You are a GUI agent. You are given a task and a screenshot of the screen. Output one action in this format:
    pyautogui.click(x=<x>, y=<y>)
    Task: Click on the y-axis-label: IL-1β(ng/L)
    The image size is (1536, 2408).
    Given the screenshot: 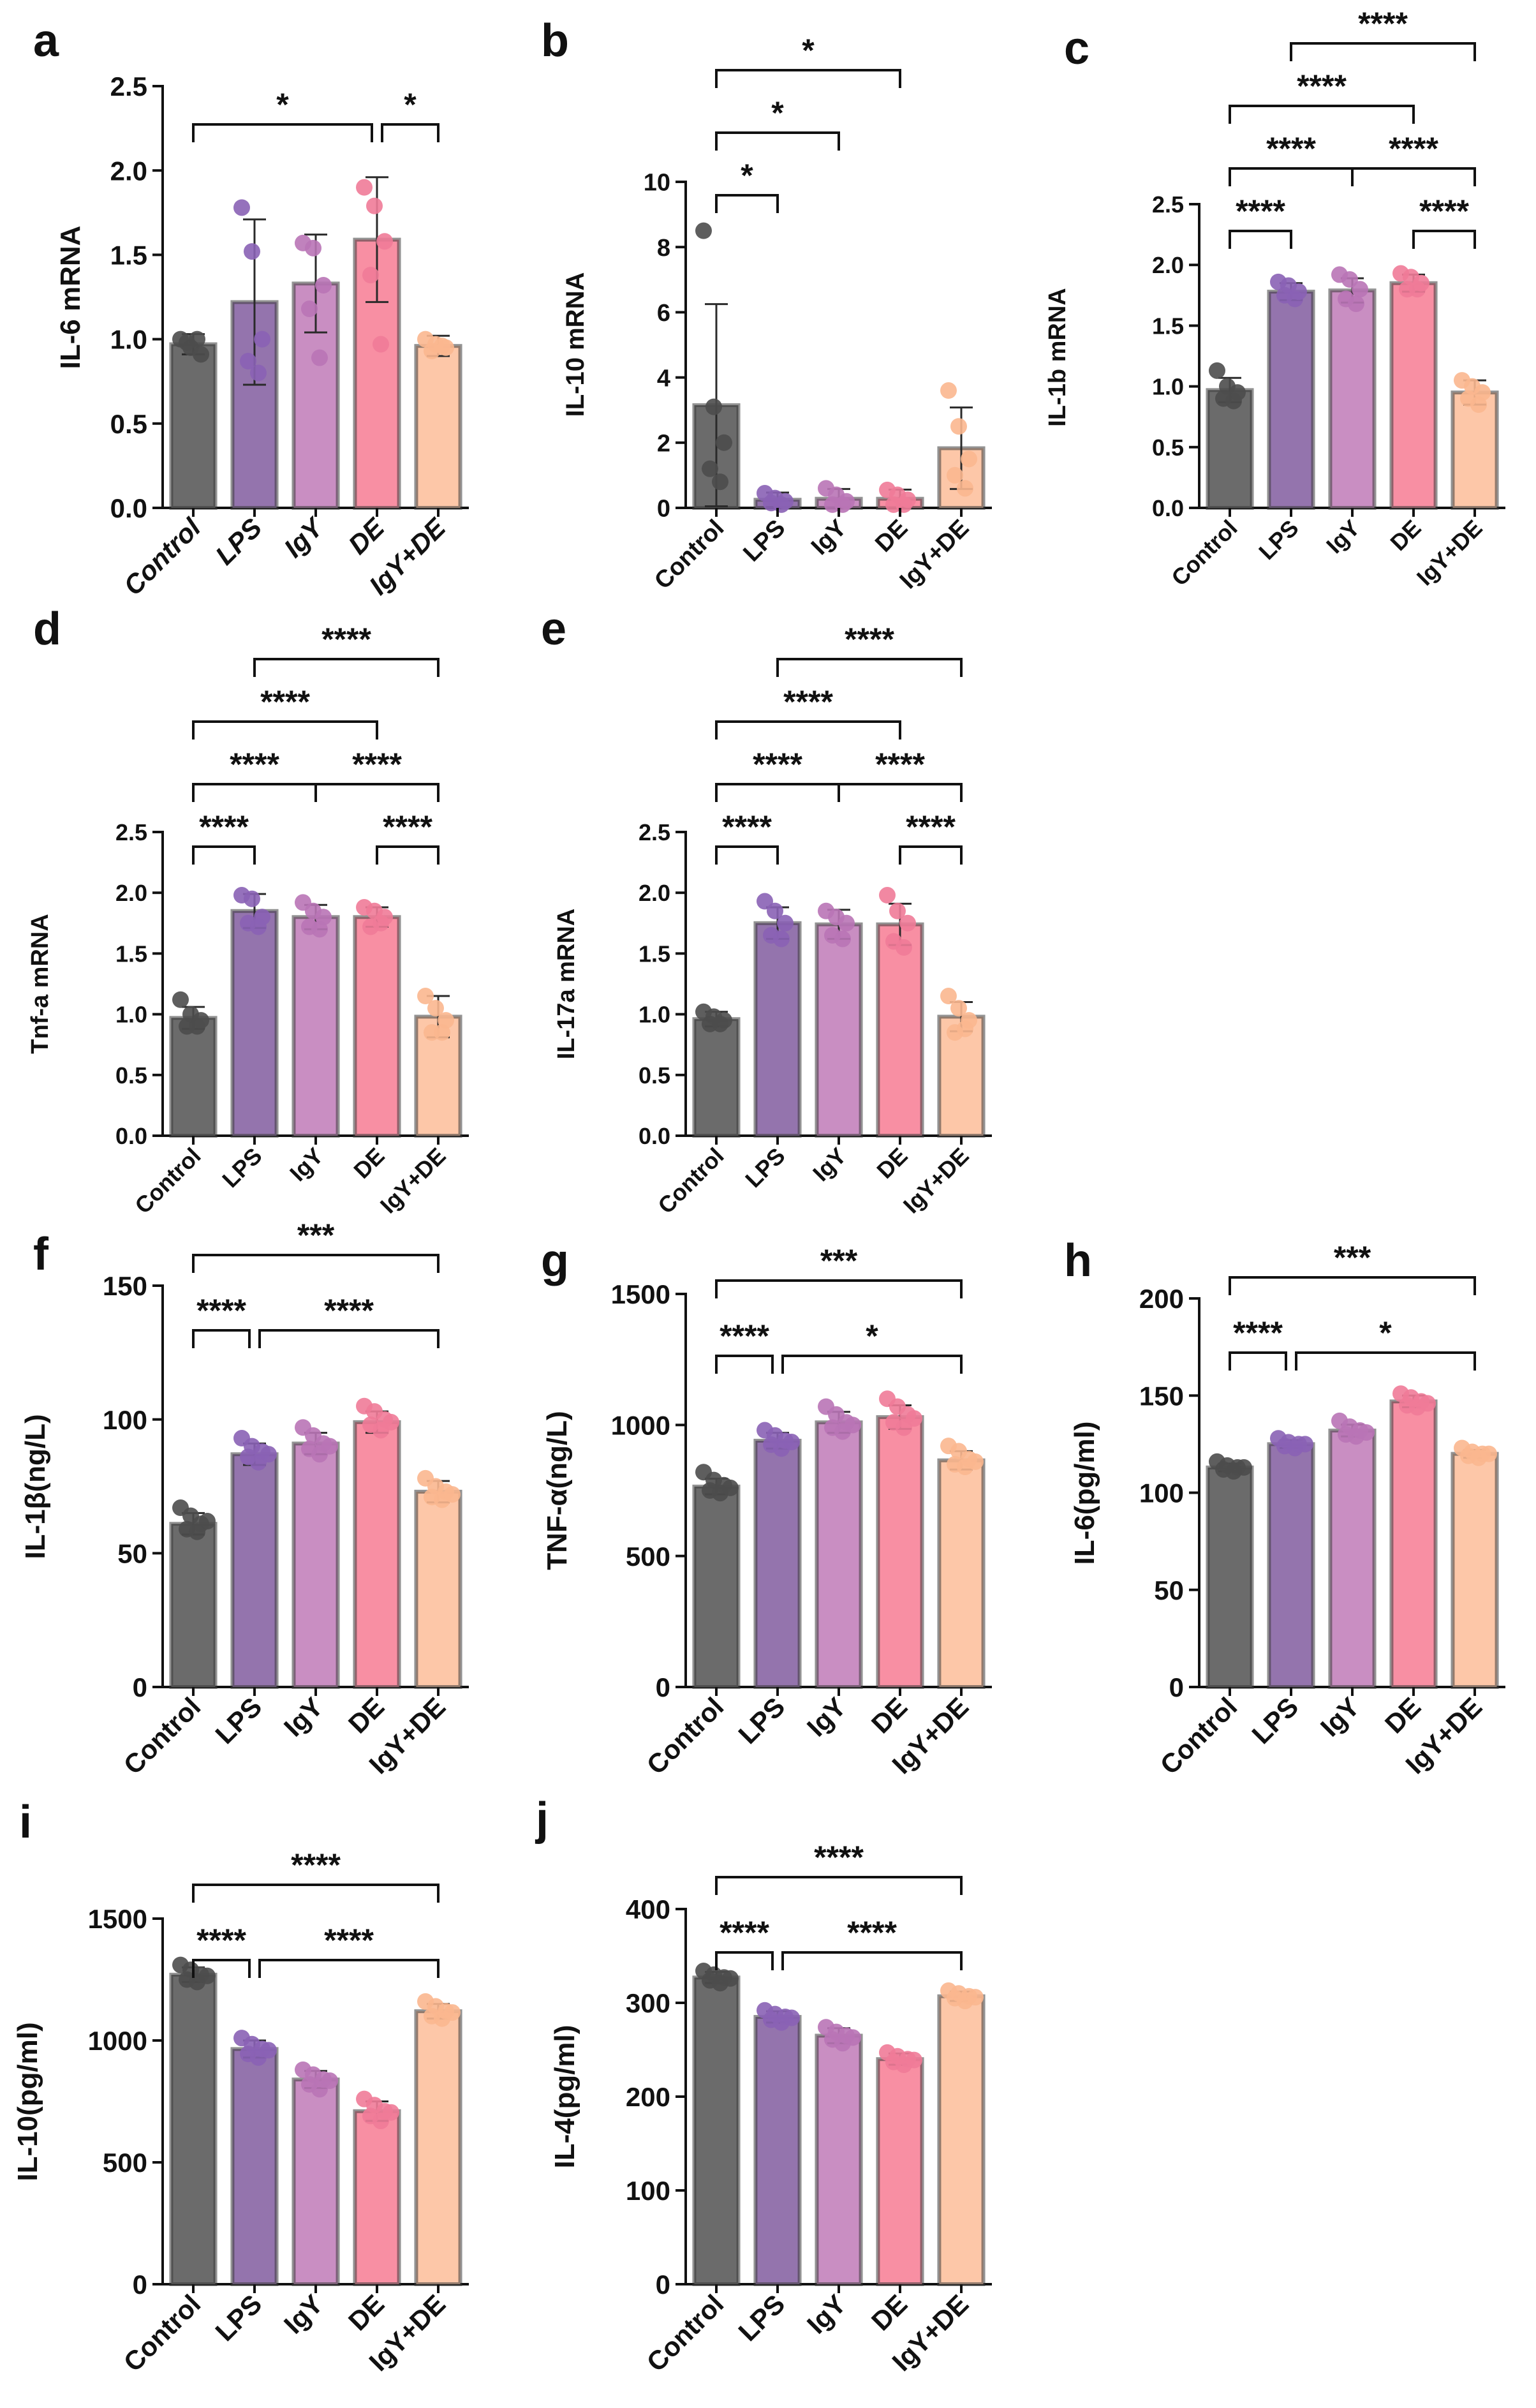 What is the action you would take?
    pyautogui.click(x=35, y=1486)
    